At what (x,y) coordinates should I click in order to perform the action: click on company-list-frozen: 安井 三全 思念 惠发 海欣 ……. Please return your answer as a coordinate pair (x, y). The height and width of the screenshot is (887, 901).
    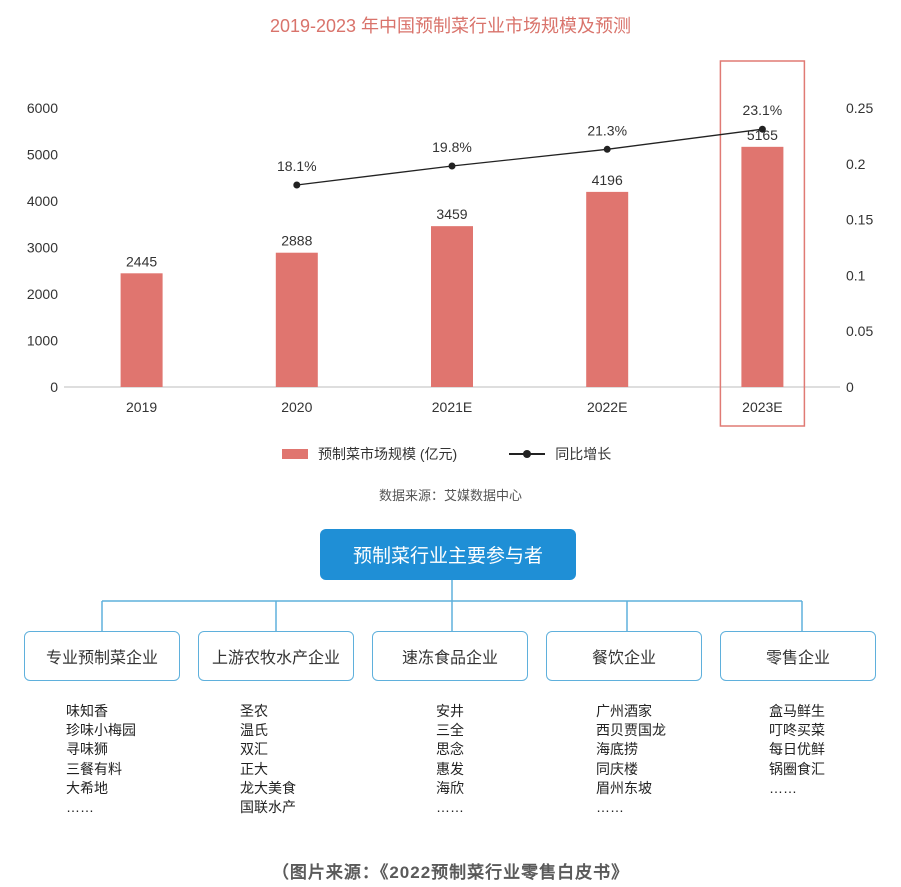
    Looking at the image, I should click on (450, 759).